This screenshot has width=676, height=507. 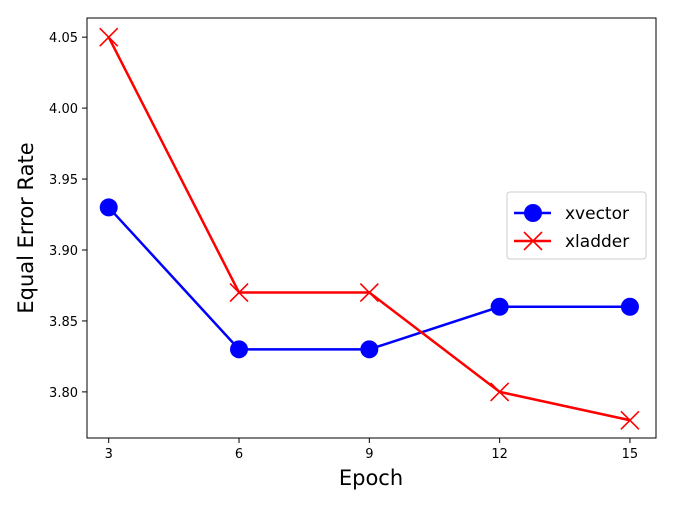 I want to click on y-axis-ticks: 3.80 3.85 3.90 3.95 4.00 4.05, so click(x=68, y=216).